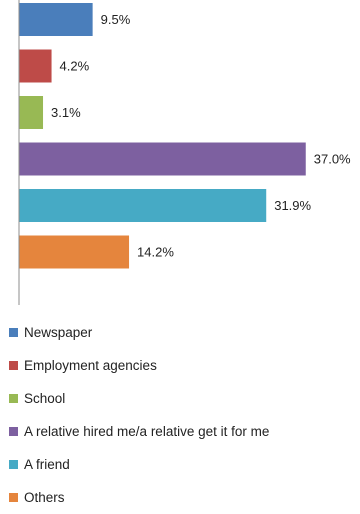 This screenshot has width=360, height=514. I want to click on legend-item-2: School, so click(139, 398).